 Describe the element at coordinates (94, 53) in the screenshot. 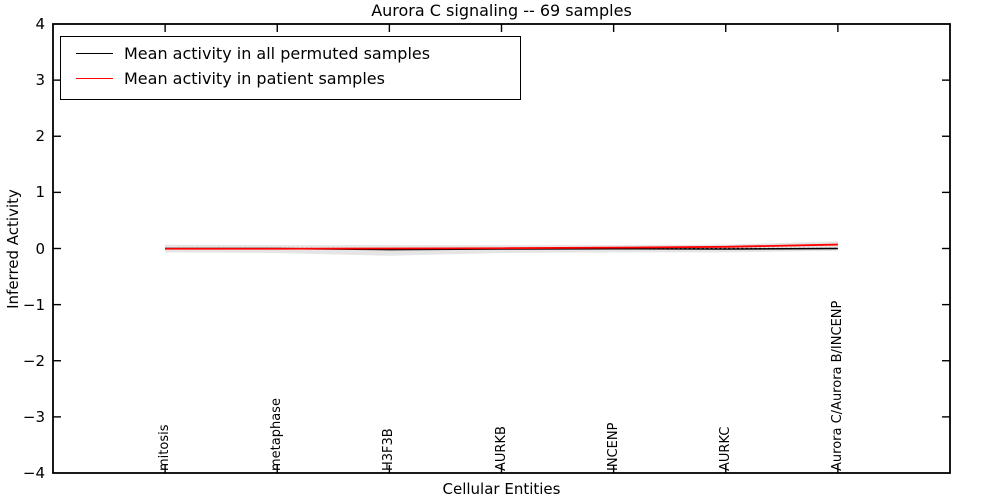

I see `permuted-line-swatch` at that location.